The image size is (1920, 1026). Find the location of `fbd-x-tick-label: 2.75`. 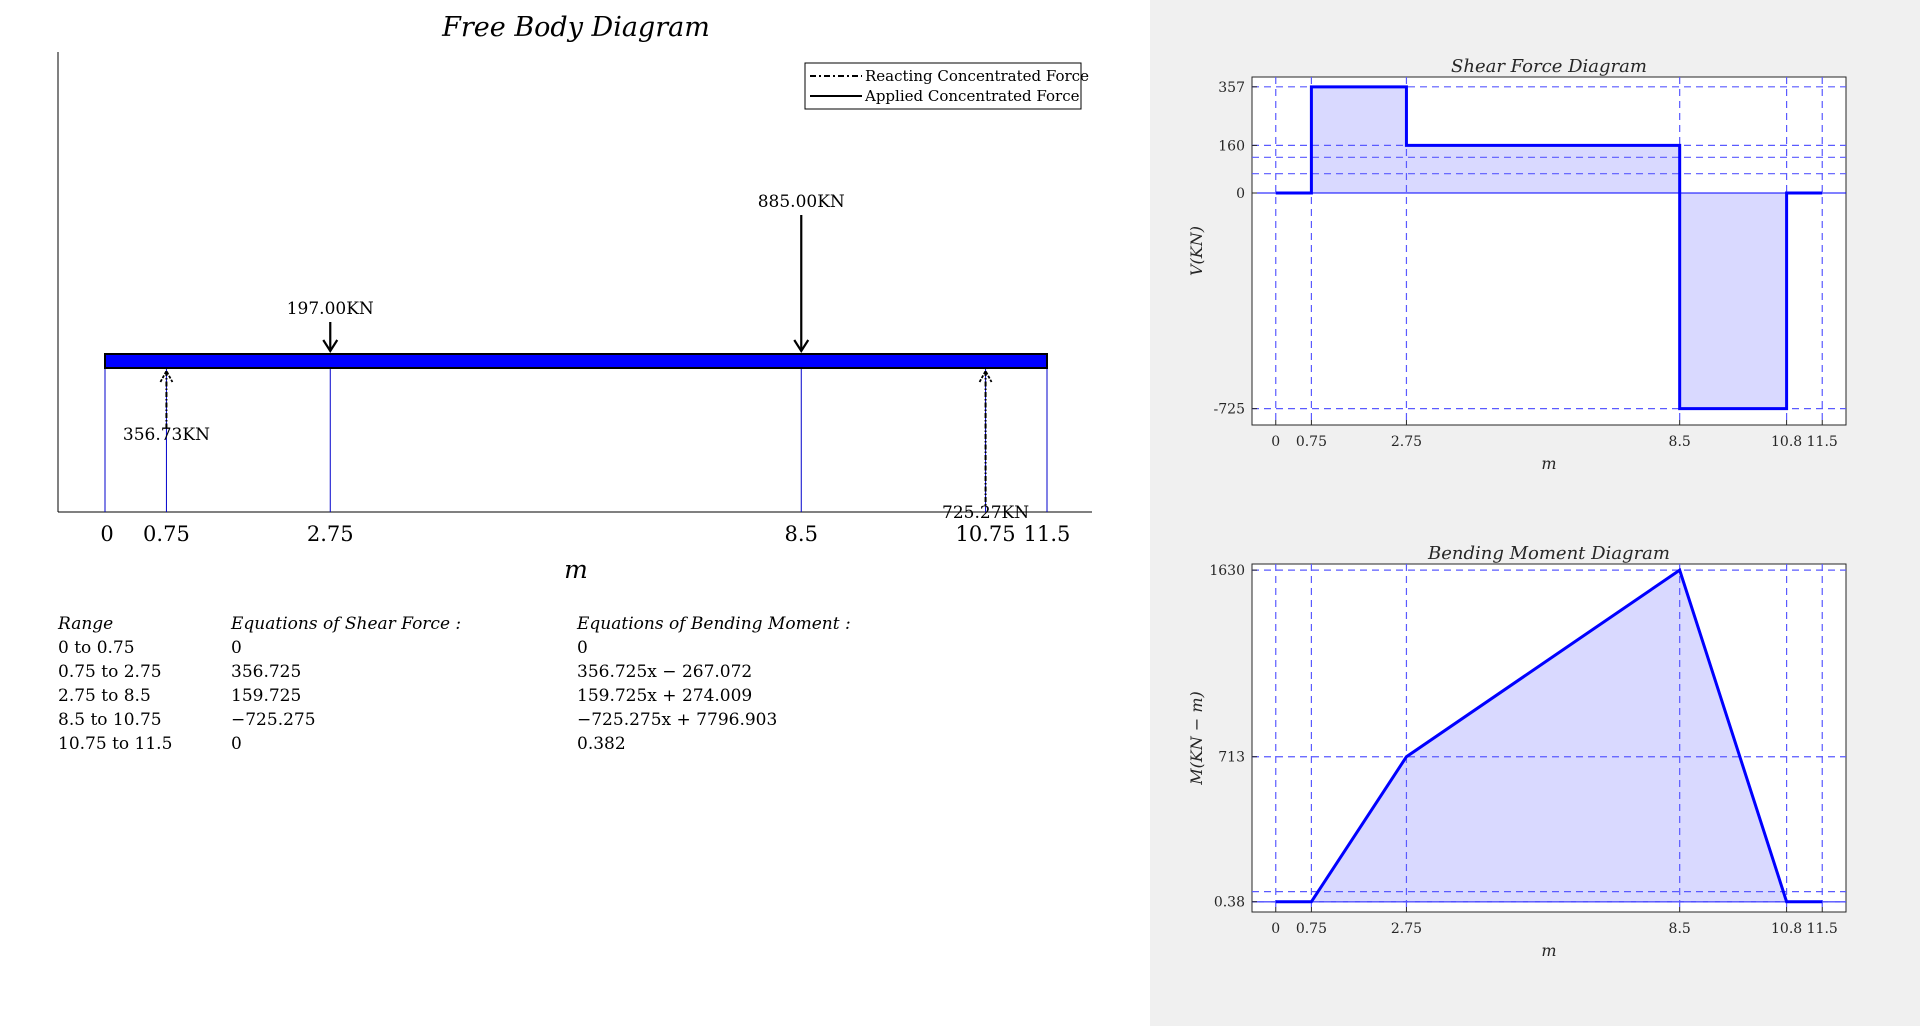

fbd-x-tick-label: 2.75 is located at coordinates (330, 534).